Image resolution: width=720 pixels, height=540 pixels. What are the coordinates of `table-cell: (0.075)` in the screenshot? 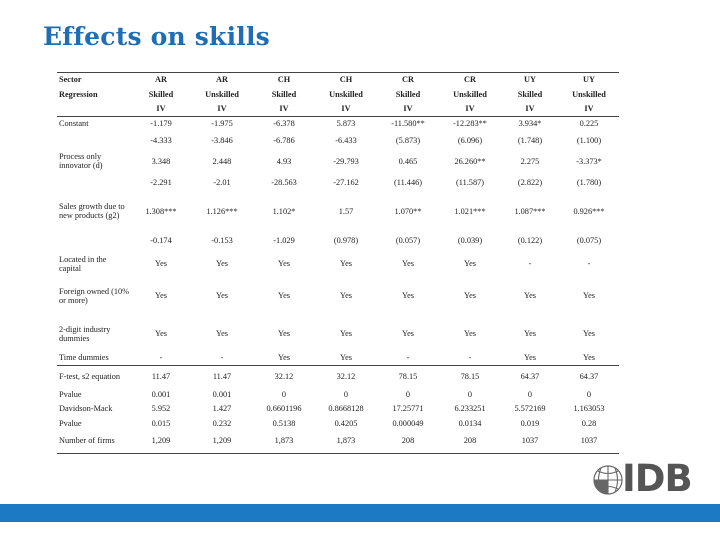 It's located at (589, 241).